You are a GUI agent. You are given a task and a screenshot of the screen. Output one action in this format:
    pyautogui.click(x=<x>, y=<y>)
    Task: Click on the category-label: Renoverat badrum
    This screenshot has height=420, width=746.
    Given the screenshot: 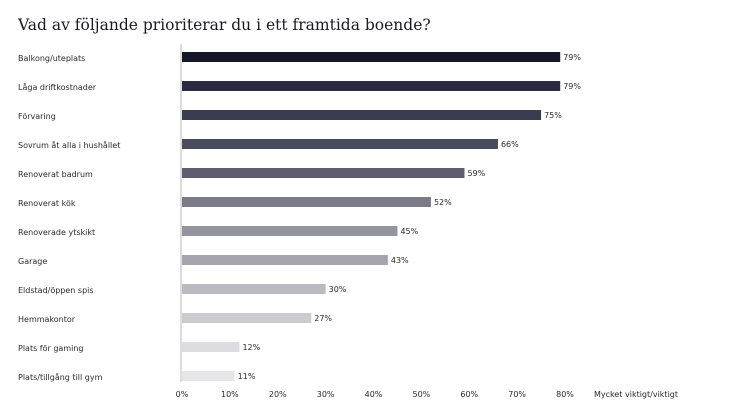 What is the action you would take?
    pyautogui.click(x=55, y=174)
    